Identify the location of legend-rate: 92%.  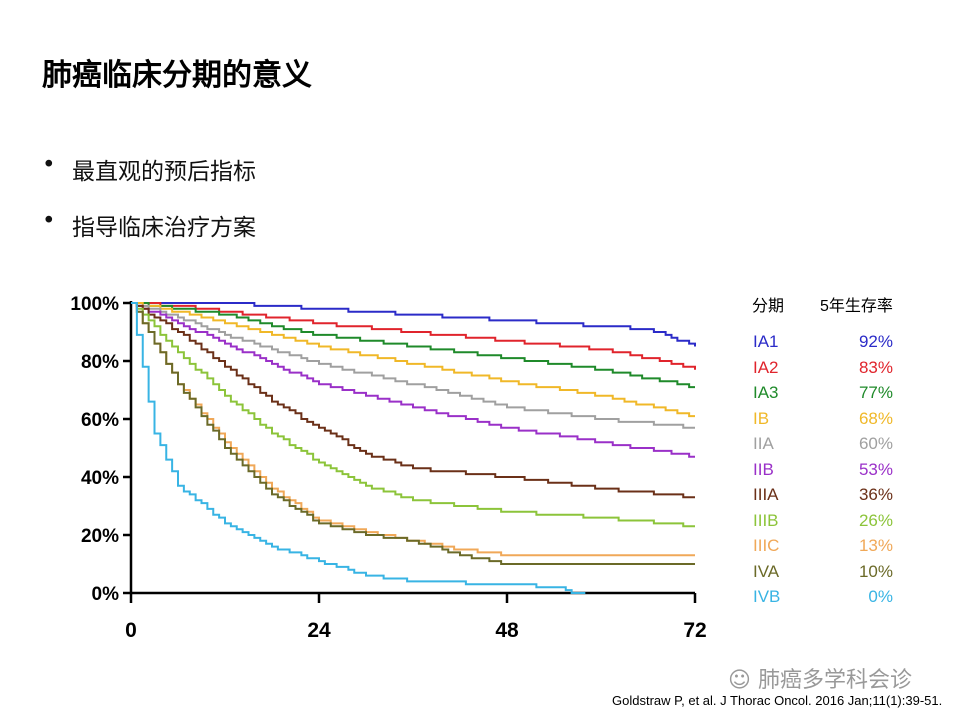
(875, 341).